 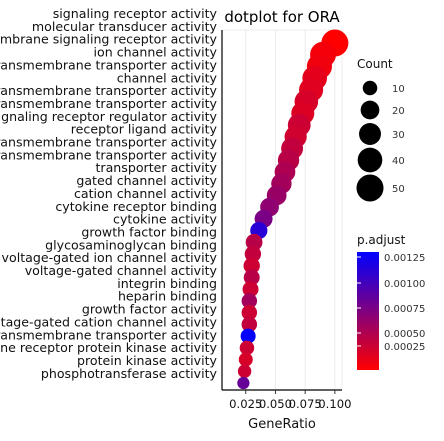 I want to click on y-tick-label: integrin binding, so click(x=167, y=283).